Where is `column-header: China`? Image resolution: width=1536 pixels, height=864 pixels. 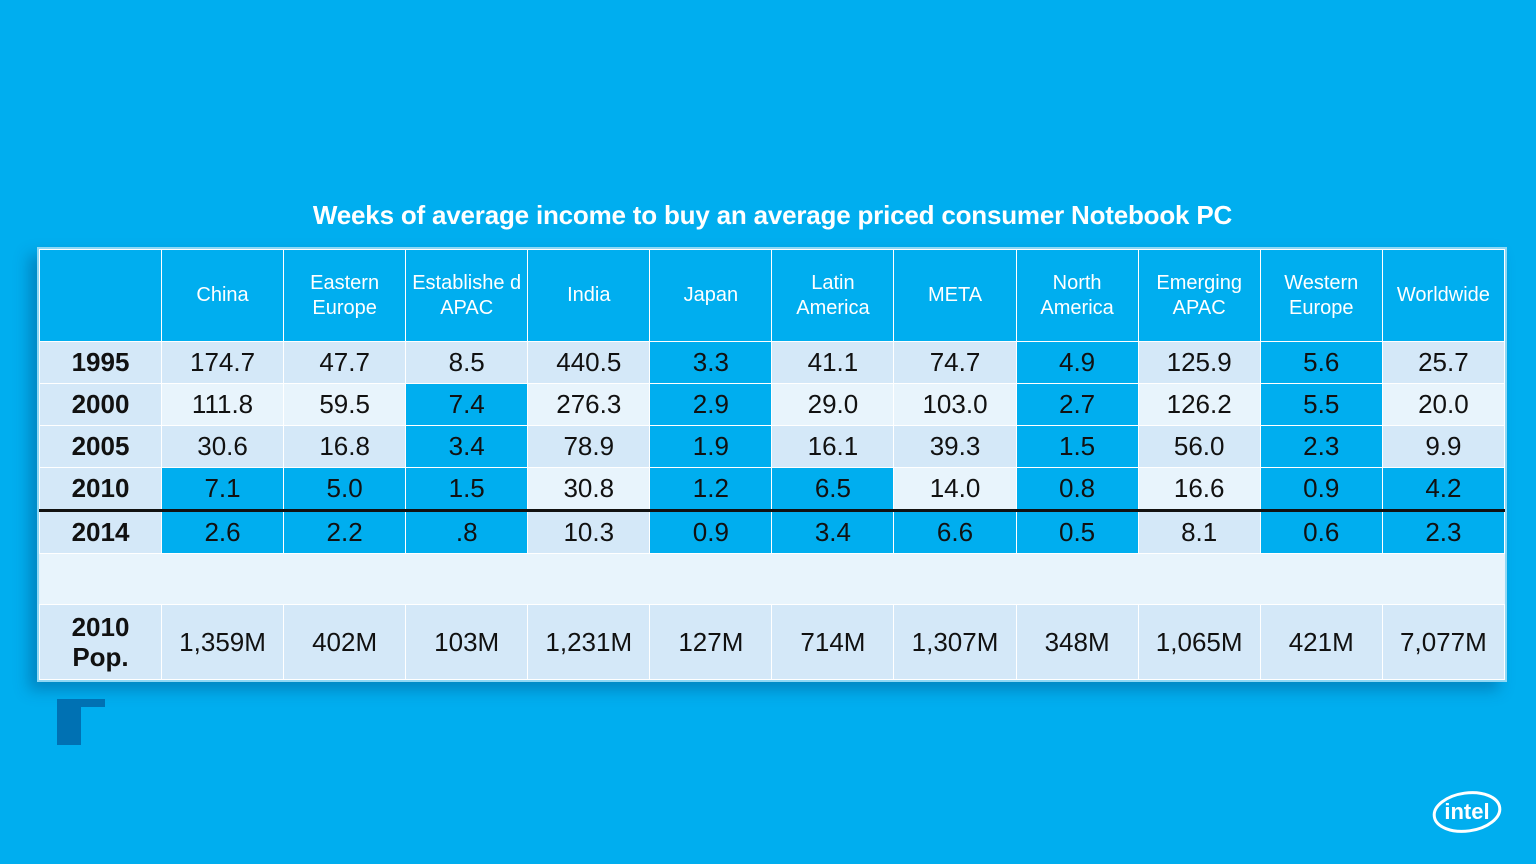
column-header: China is located at coordinates (222, 295).